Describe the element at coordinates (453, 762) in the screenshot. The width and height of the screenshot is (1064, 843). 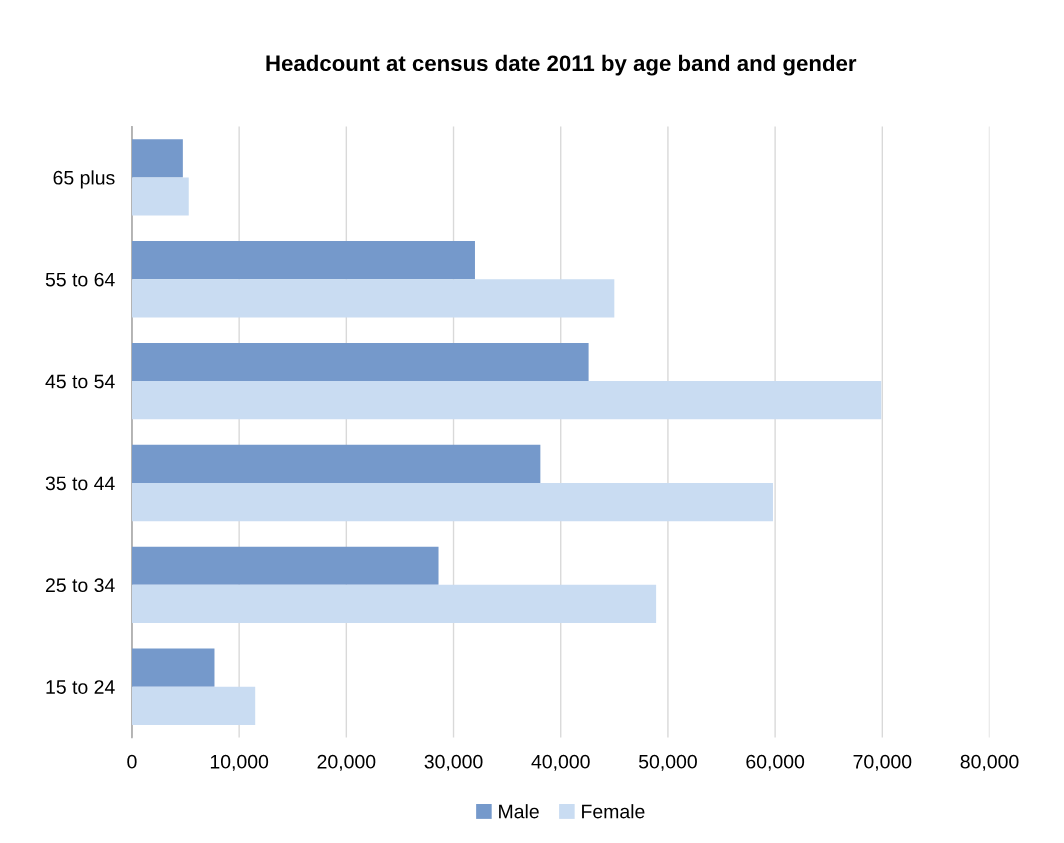
I see `x-tick-label: 30,000` at that location.